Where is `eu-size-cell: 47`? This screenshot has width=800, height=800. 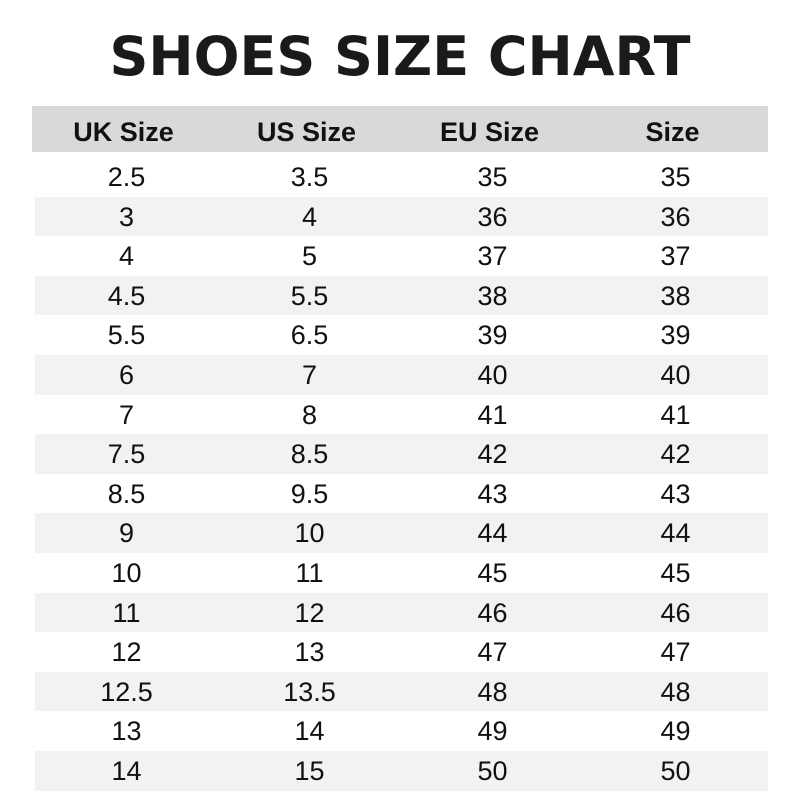
eu-size-cell: 47 is located at coordinates (492, 652).